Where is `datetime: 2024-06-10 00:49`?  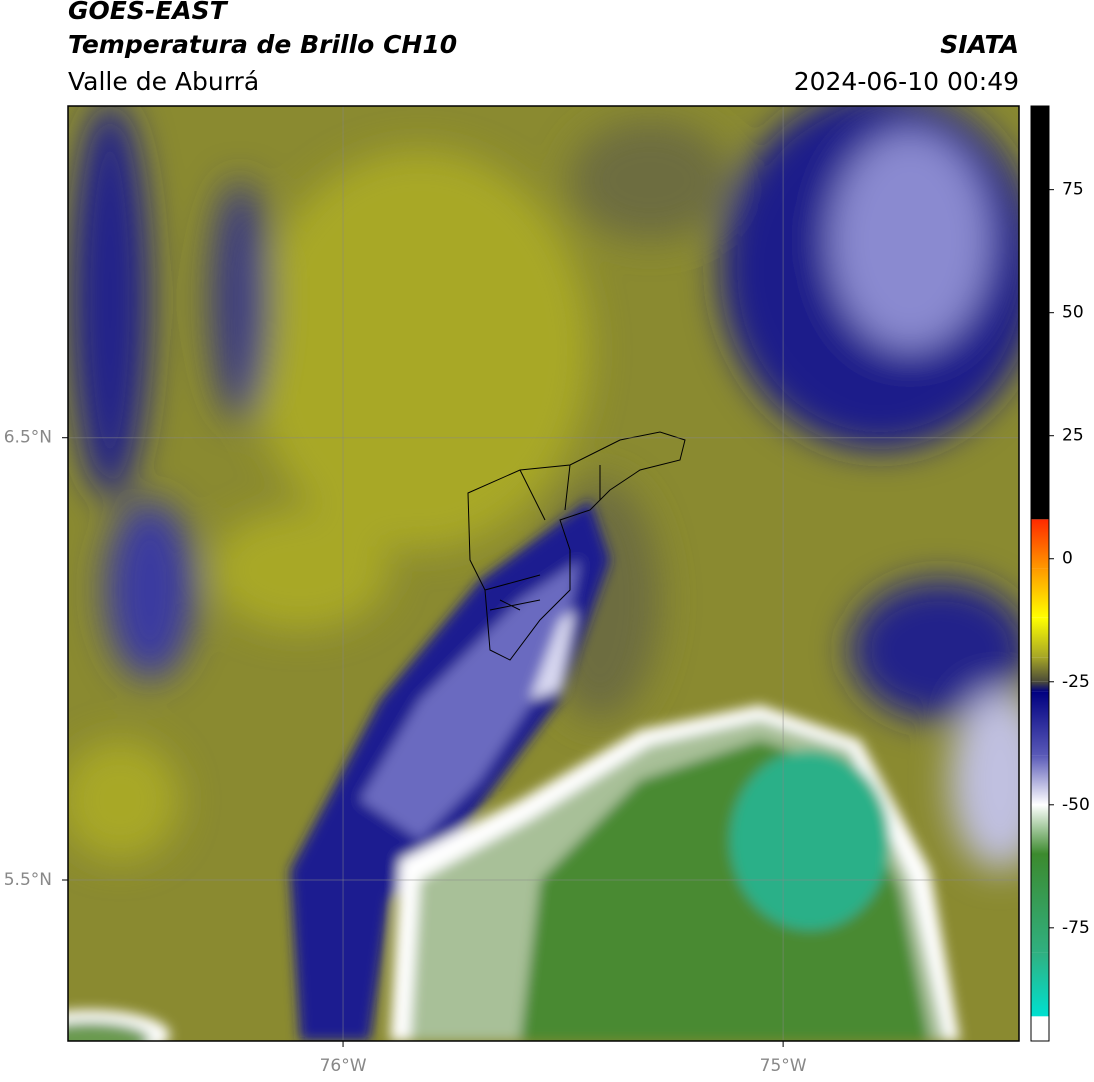
datetime: 2024-06-10 00:49 is located at coordinates (906, 81).